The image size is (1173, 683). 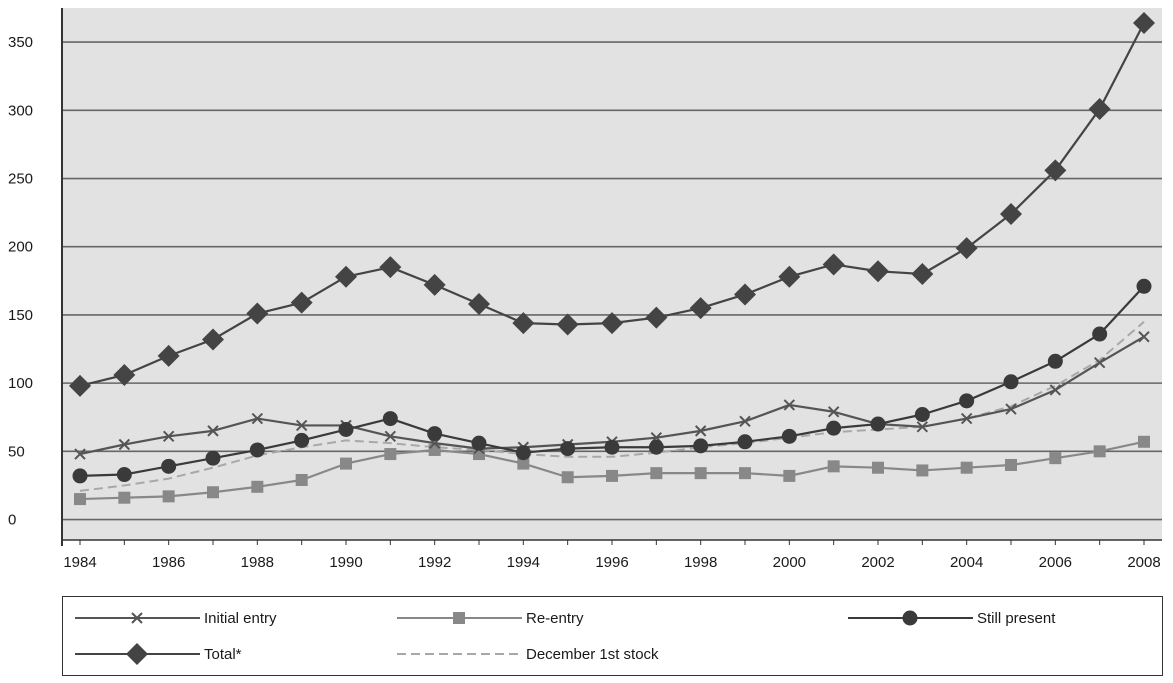 What do you see at coordinates (16, 451) in the screenshot?
I see `y-tick-label: 50` at bounding box center [16, 451].